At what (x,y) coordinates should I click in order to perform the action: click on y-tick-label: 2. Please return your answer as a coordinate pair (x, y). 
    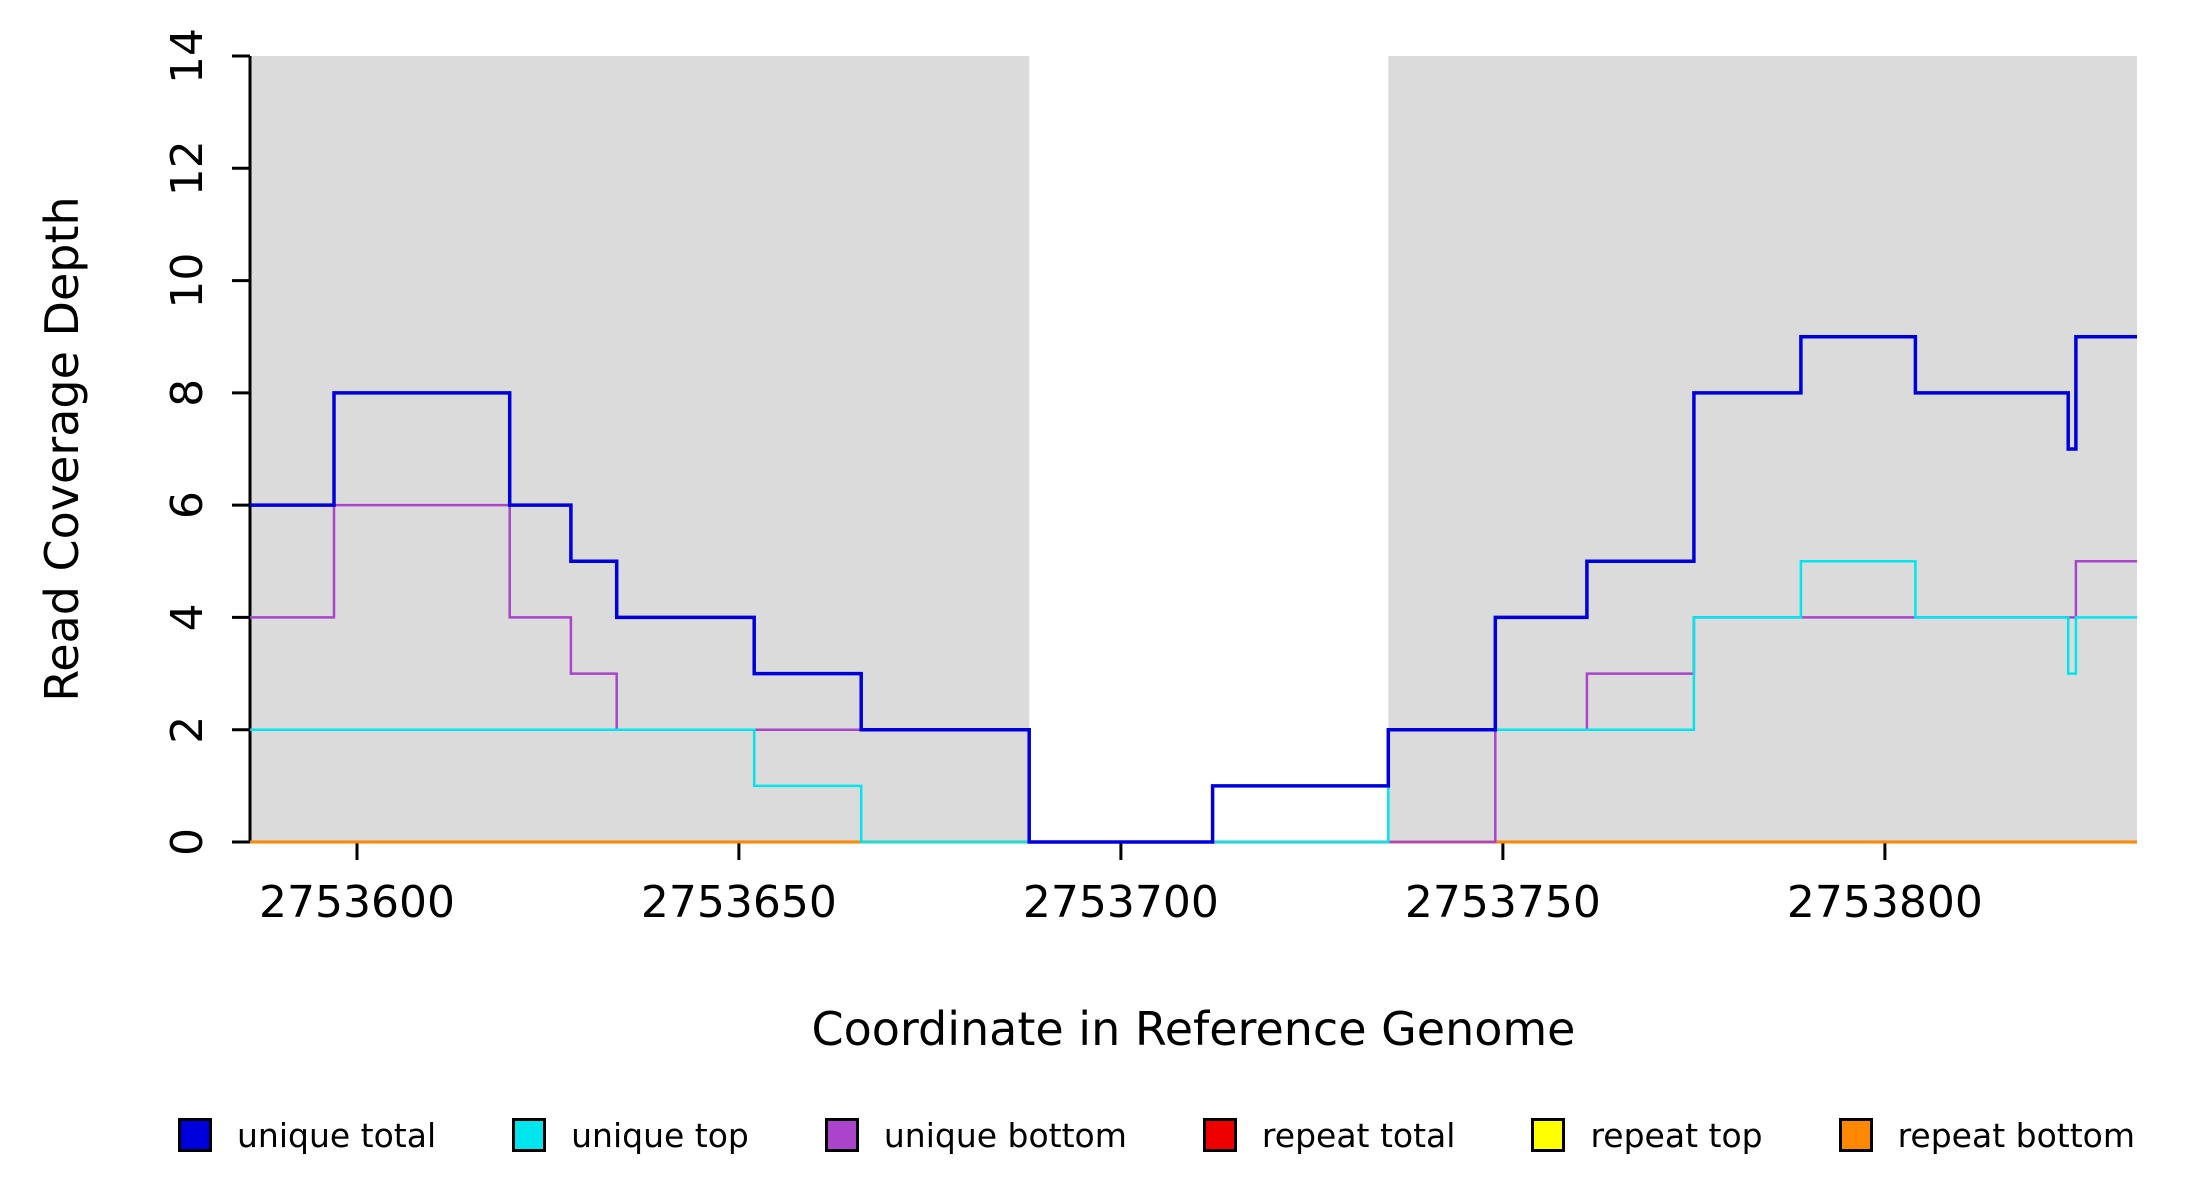
    Looking at the image, I should click on (187, 730).